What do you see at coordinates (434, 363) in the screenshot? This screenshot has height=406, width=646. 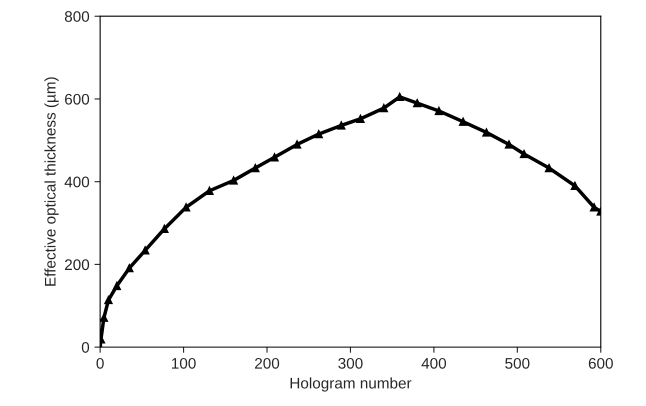 I see `x-tick-label: 400` at bounding box center [434, 363].